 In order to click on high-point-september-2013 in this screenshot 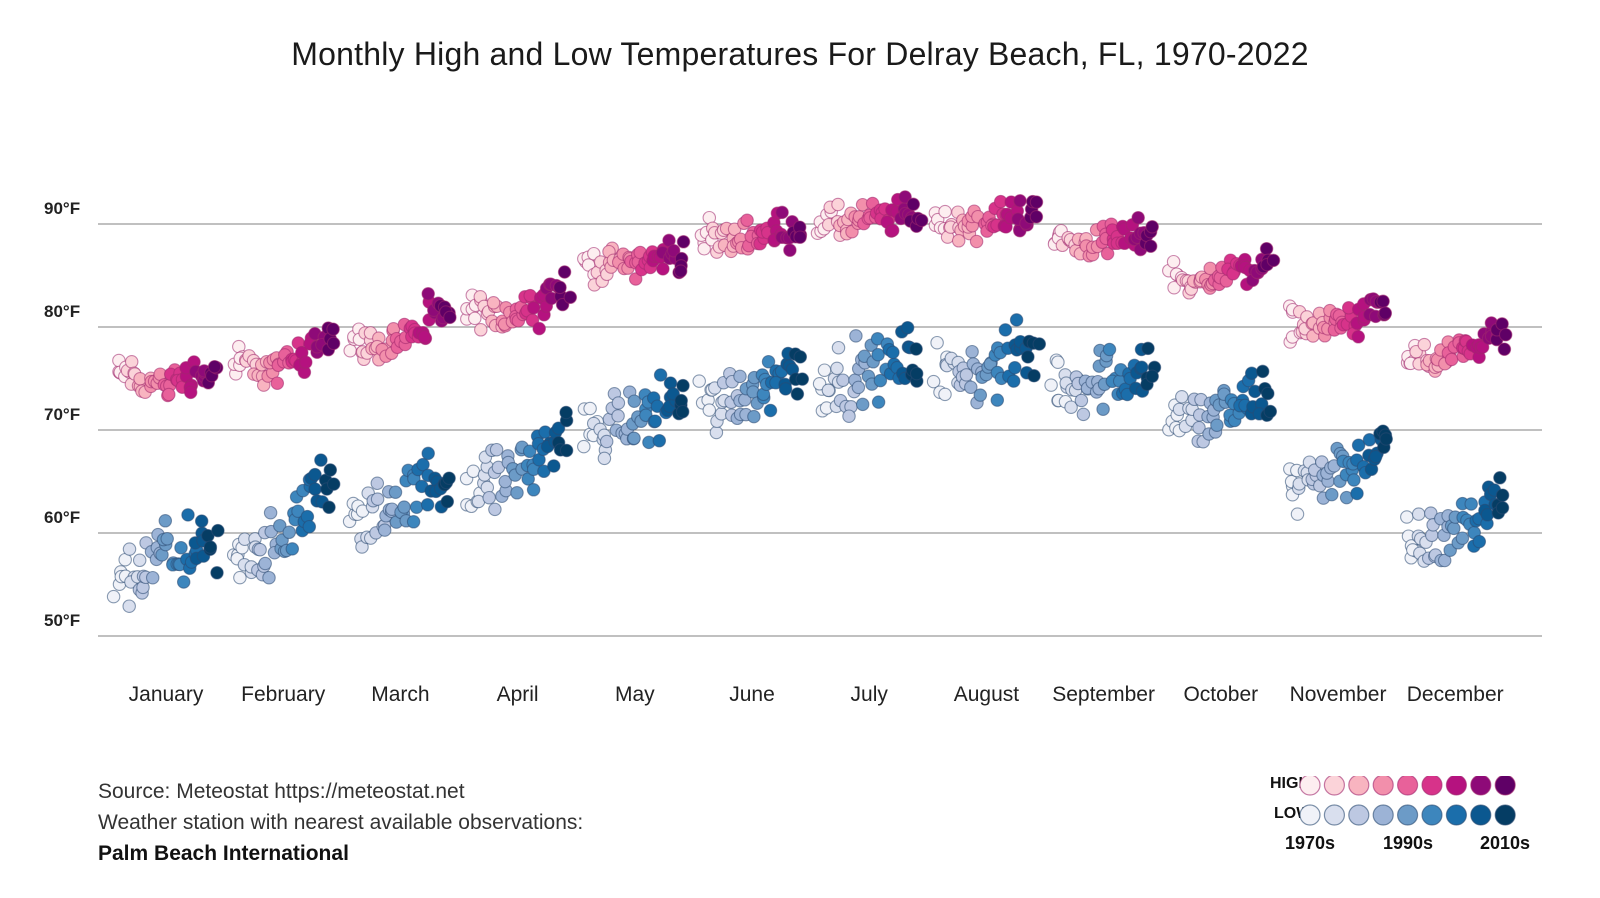, I will do `click(1138, 217)`.